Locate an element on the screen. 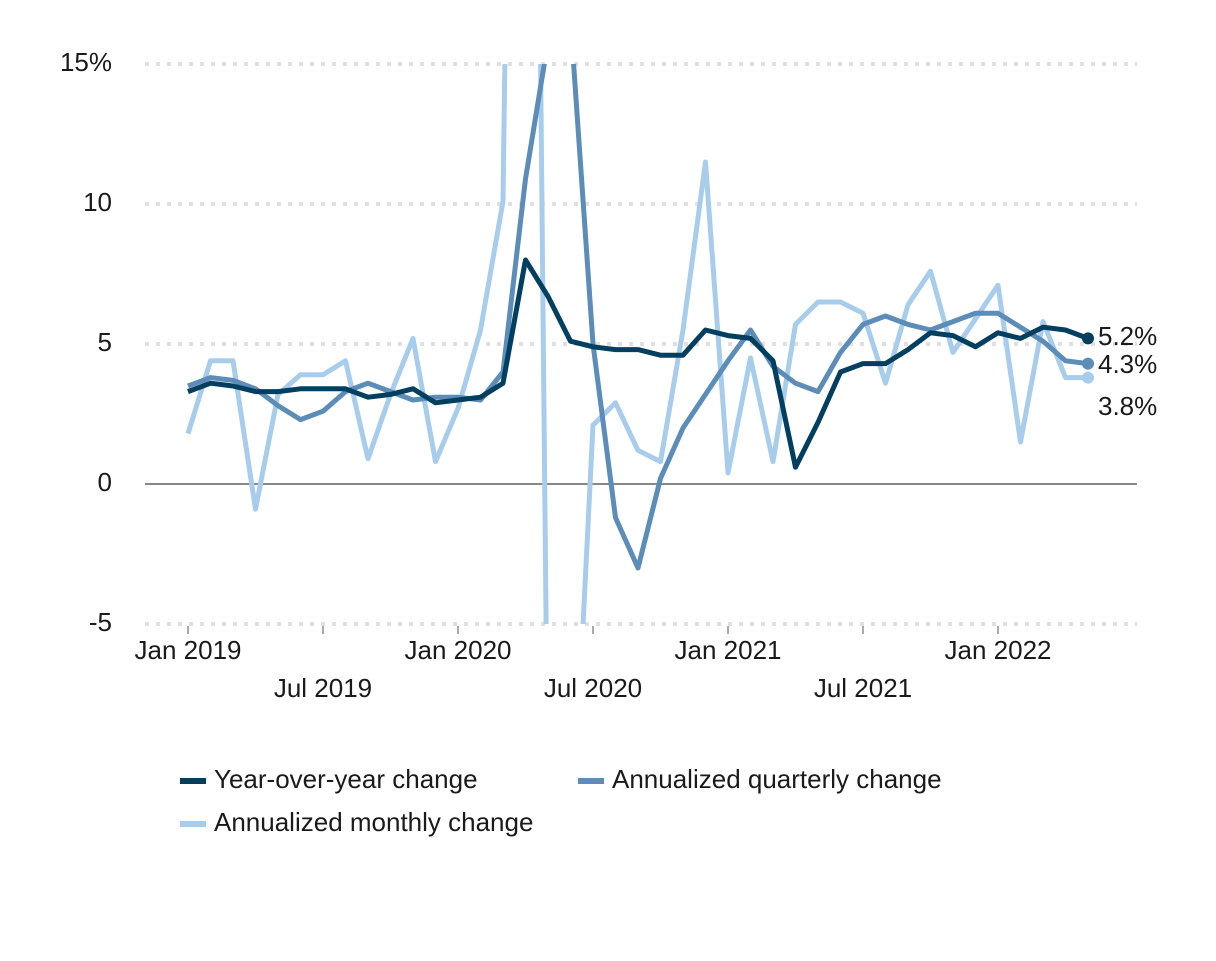 Image resolution: width=1216 pixels, height=961 pixels. y-tick-label: -5 is located at coordinates (100, 622).